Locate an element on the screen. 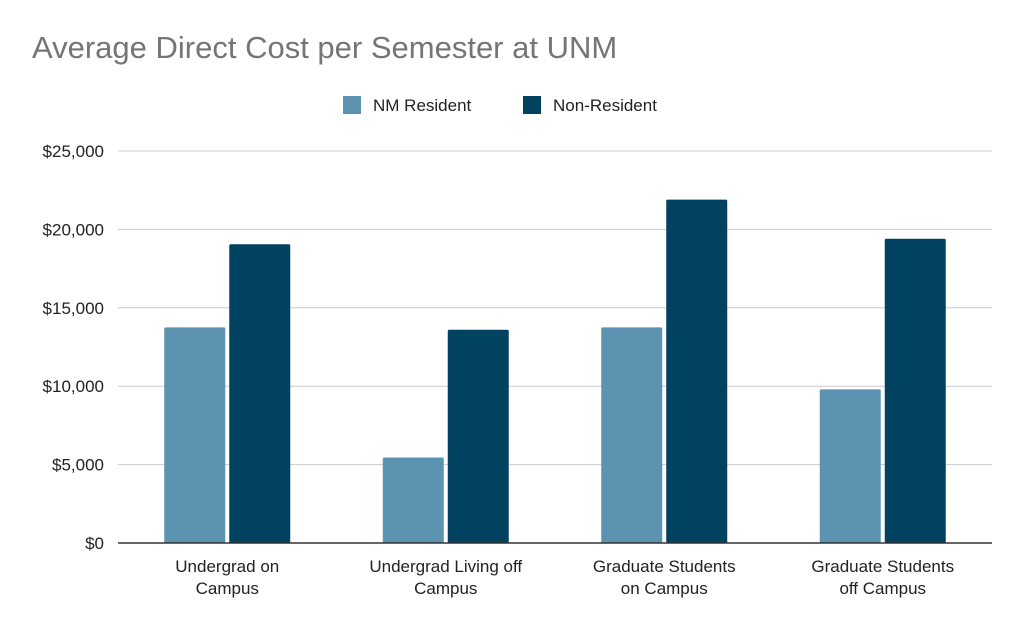  x-tick-label: Undergrad on is located at coordinates (227, 566).